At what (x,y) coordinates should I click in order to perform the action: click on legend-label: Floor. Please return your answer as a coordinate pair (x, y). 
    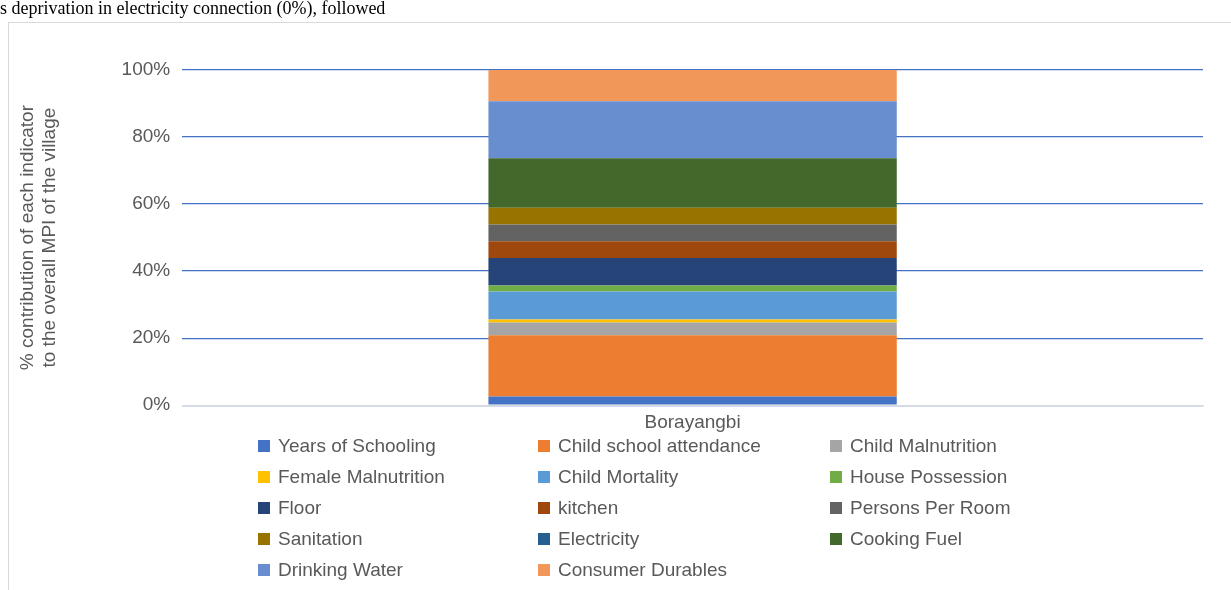
    Looking at the image, I should click on (300, 507).